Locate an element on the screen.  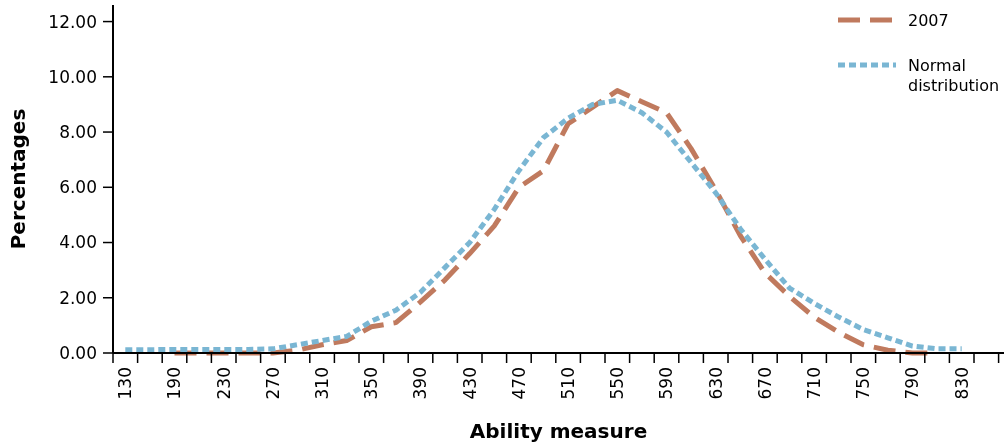
x-tick-label: 550 is located at coordinates (617, 383).